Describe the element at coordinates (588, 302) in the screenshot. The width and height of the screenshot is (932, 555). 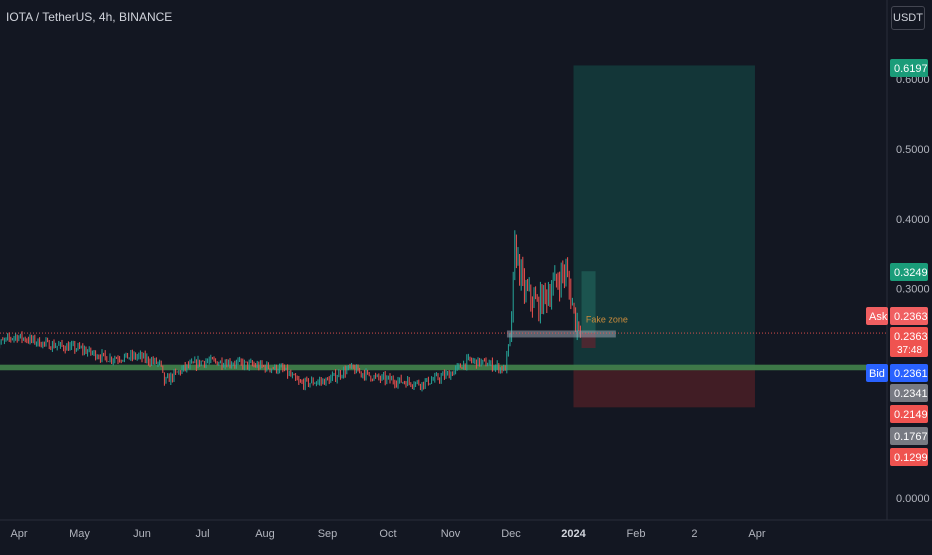
I see `small-target-zone` at that location.